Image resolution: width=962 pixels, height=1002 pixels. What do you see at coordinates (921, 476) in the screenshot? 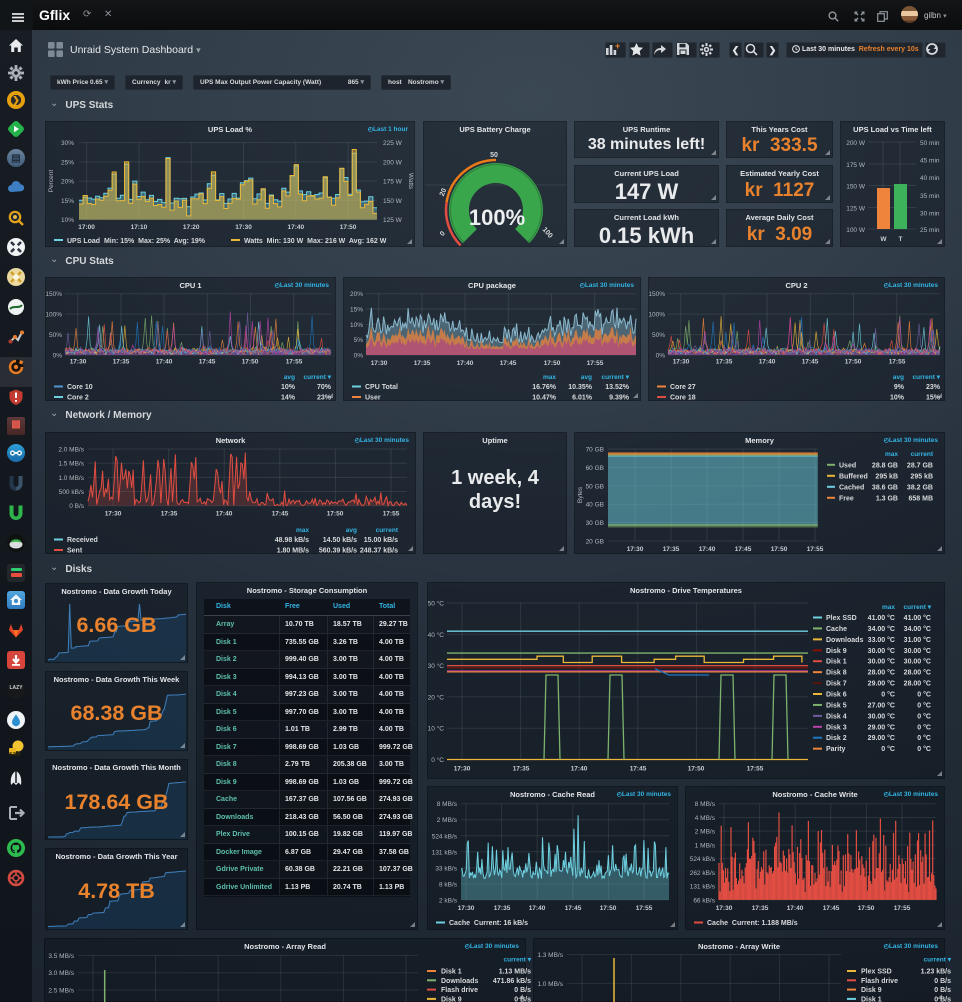
I see `svg-text: 295 kB` at bounding box center [921, 476].